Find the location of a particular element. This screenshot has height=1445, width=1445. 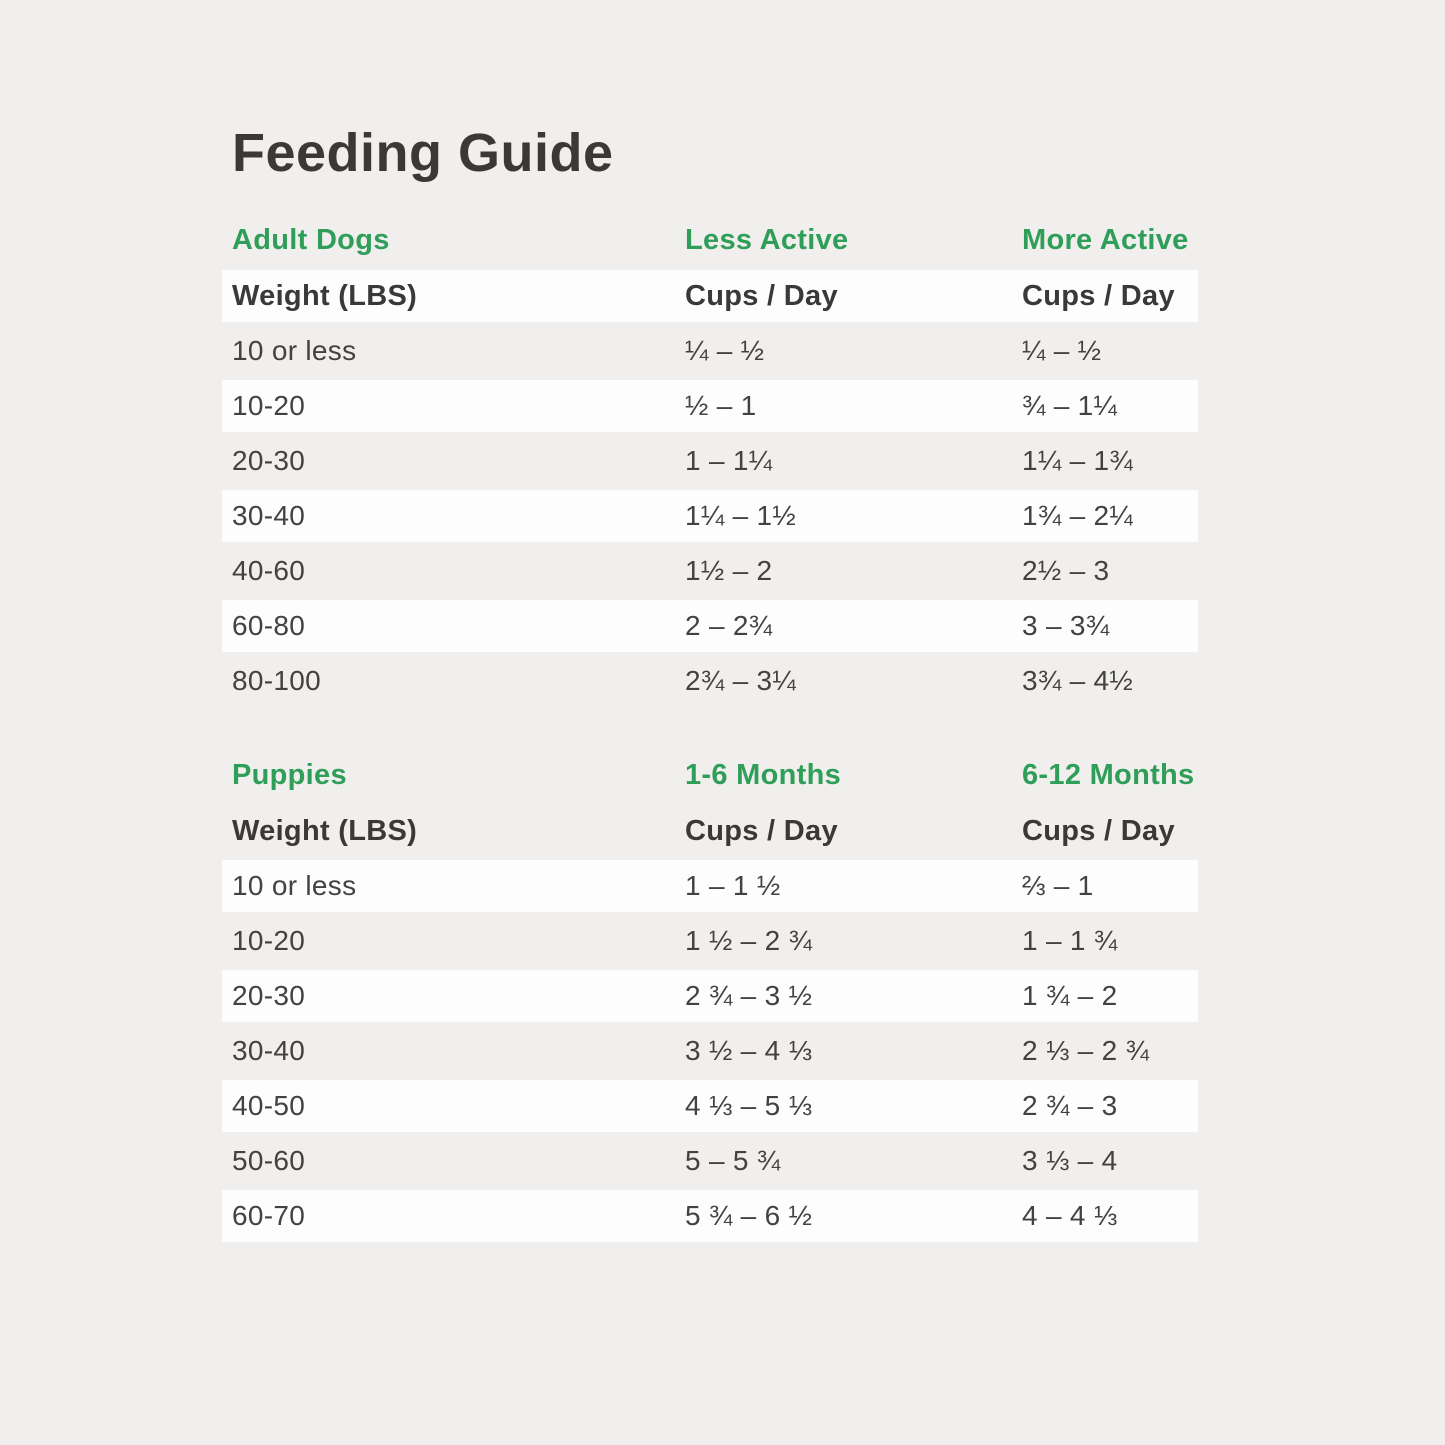

cups-6-12-months-cell: 4 – 4 ⅓ is located at coordinates (1070, 1215).